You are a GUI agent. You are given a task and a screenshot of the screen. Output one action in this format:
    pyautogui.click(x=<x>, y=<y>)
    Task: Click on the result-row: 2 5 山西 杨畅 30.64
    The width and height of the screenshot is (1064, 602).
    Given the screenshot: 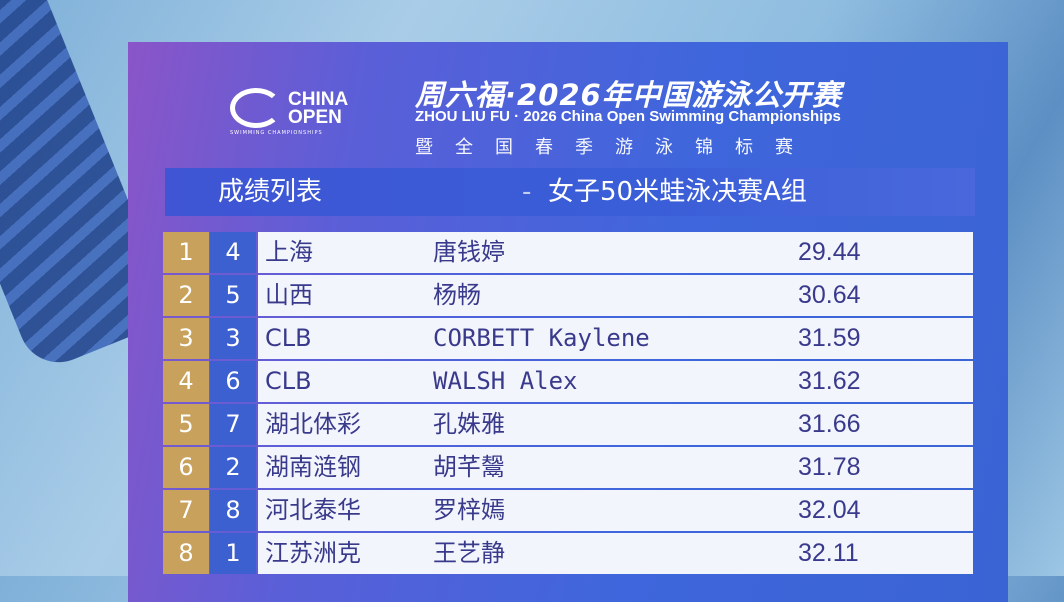 What is the action you would take?
    pyautogui.click(x=569, y=295)
    